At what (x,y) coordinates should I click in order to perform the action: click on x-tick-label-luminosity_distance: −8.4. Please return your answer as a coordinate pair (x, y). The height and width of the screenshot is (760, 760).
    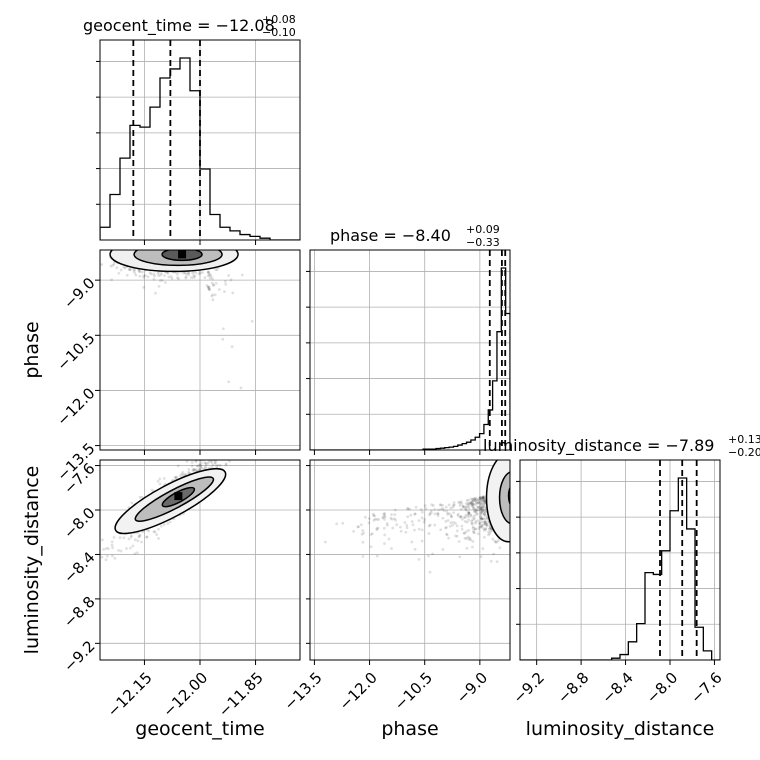
    Looking at the image, I should click on (617, 688).